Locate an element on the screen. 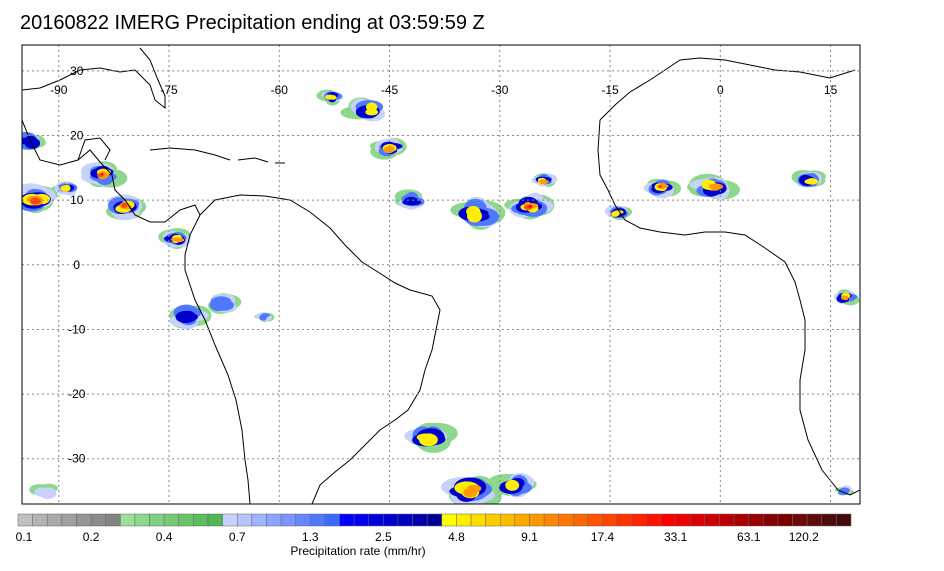 The height and width of the screenshot is (571, 944). lat-tick-label: -20 is located at coordinates (77, 394).